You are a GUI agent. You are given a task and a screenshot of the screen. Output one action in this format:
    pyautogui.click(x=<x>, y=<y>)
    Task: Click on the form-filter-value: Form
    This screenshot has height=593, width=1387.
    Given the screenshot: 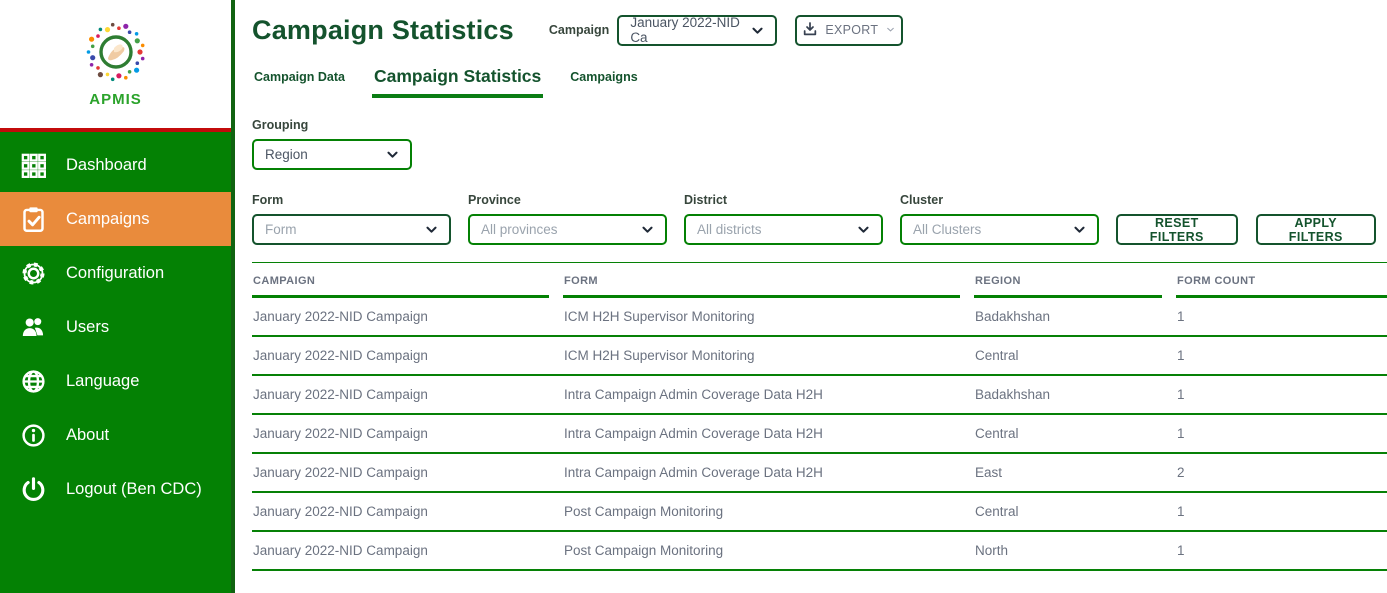 What is the action you would take?
    pyautogui.click(x=281, y=229)
    